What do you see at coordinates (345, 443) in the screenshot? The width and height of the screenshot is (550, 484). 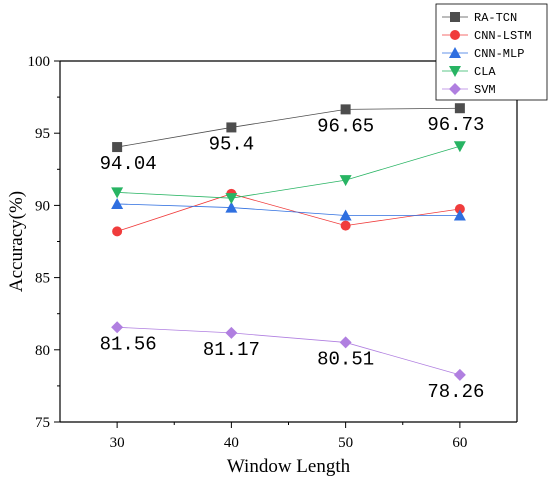 I see `x-tick-label: 50` at bounding box center [345, 443].